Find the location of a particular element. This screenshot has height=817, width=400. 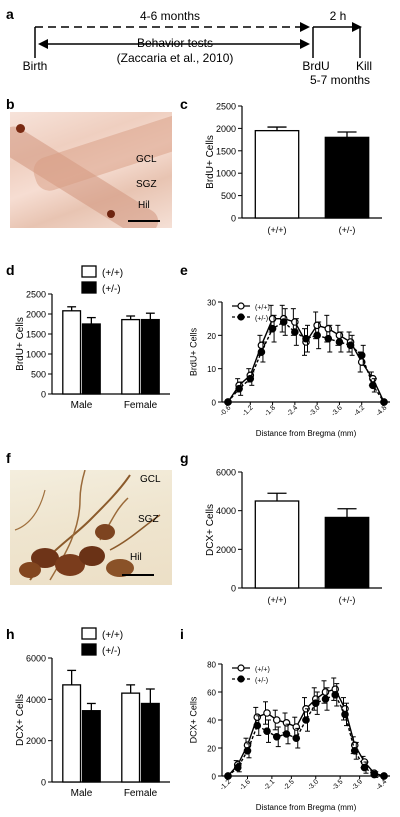

x-tick-label: -1.6 is located at coordinates (245, 785).